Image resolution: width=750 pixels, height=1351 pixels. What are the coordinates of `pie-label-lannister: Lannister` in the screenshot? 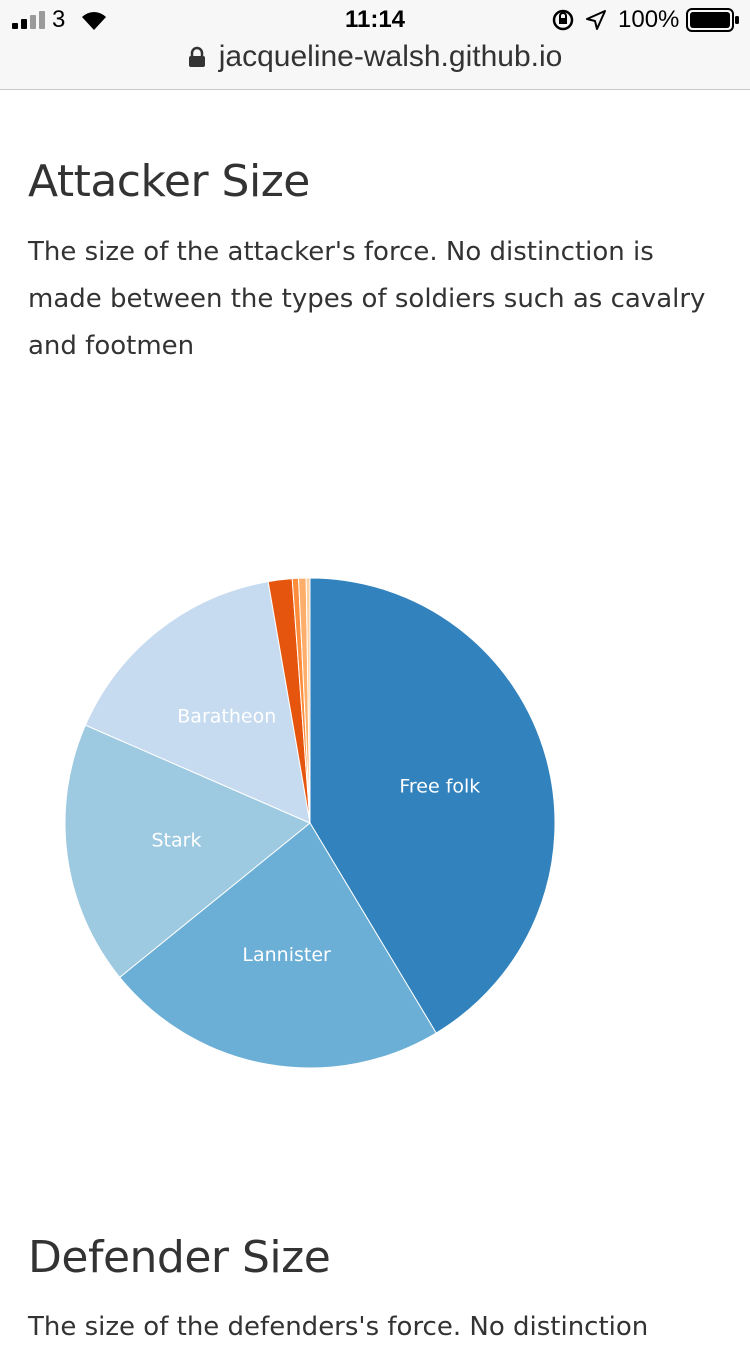 It's located at (286, 955).